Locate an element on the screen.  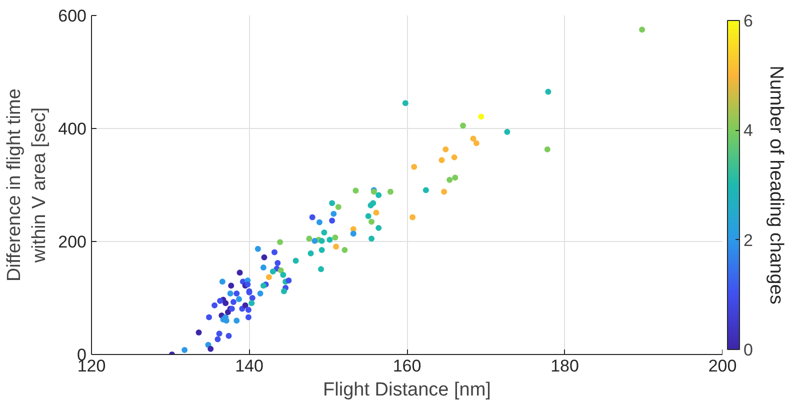
color-bar-label: 6 is located at coordinates (748, 21).